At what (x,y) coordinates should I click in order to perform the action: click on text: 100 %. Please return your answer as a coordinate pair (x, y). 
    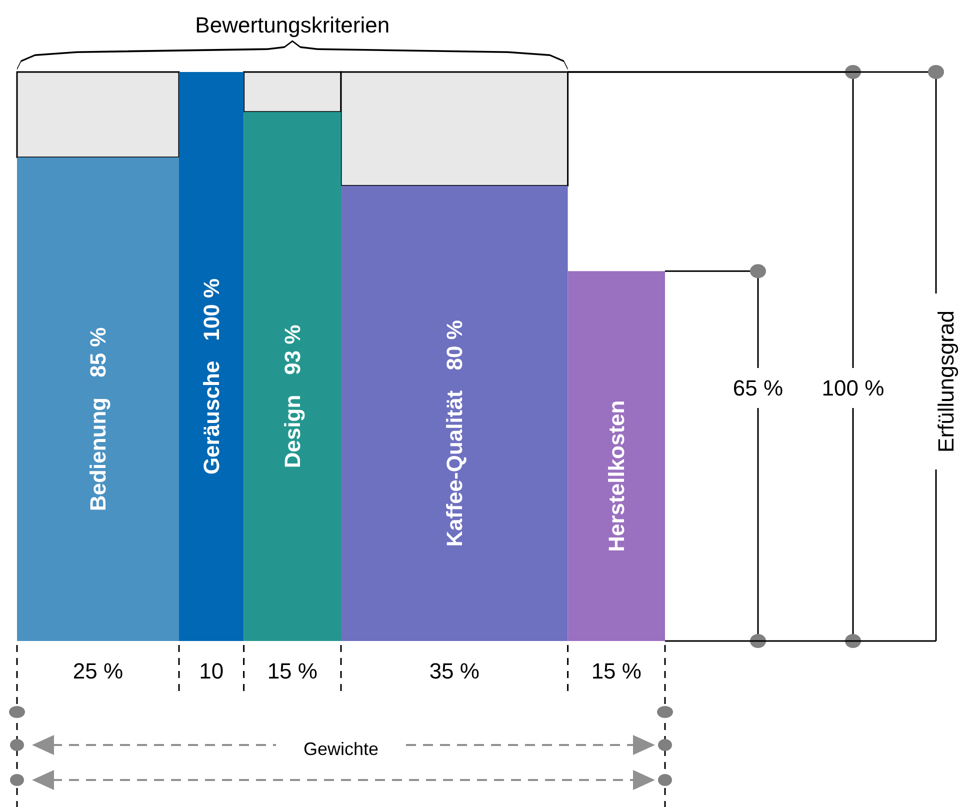
    Looking at the image, I should click on (853, 388).